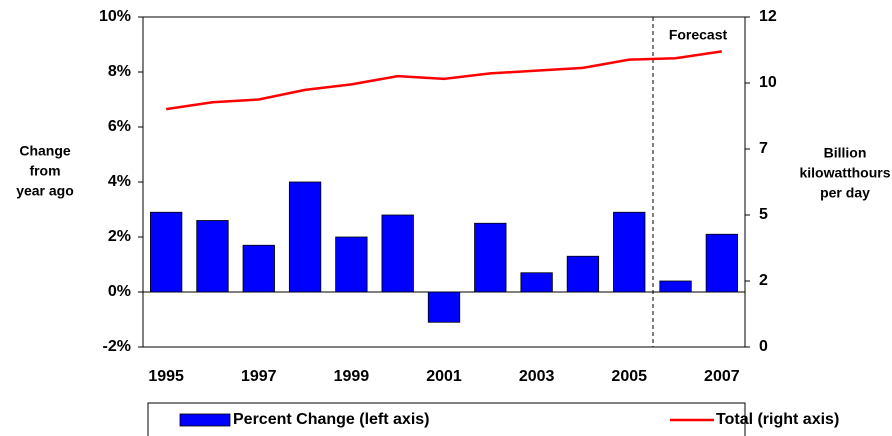  Describe the element at coordinates (119, 181) in the screenshot. I see `y-tick-label: 4%` at that location.